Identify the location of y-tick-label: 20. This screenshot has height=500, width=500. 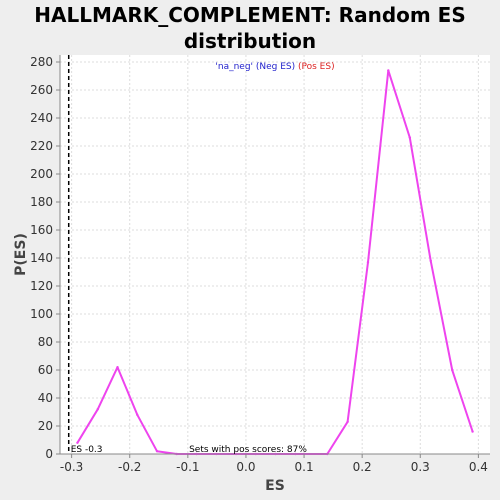
(45, 426).